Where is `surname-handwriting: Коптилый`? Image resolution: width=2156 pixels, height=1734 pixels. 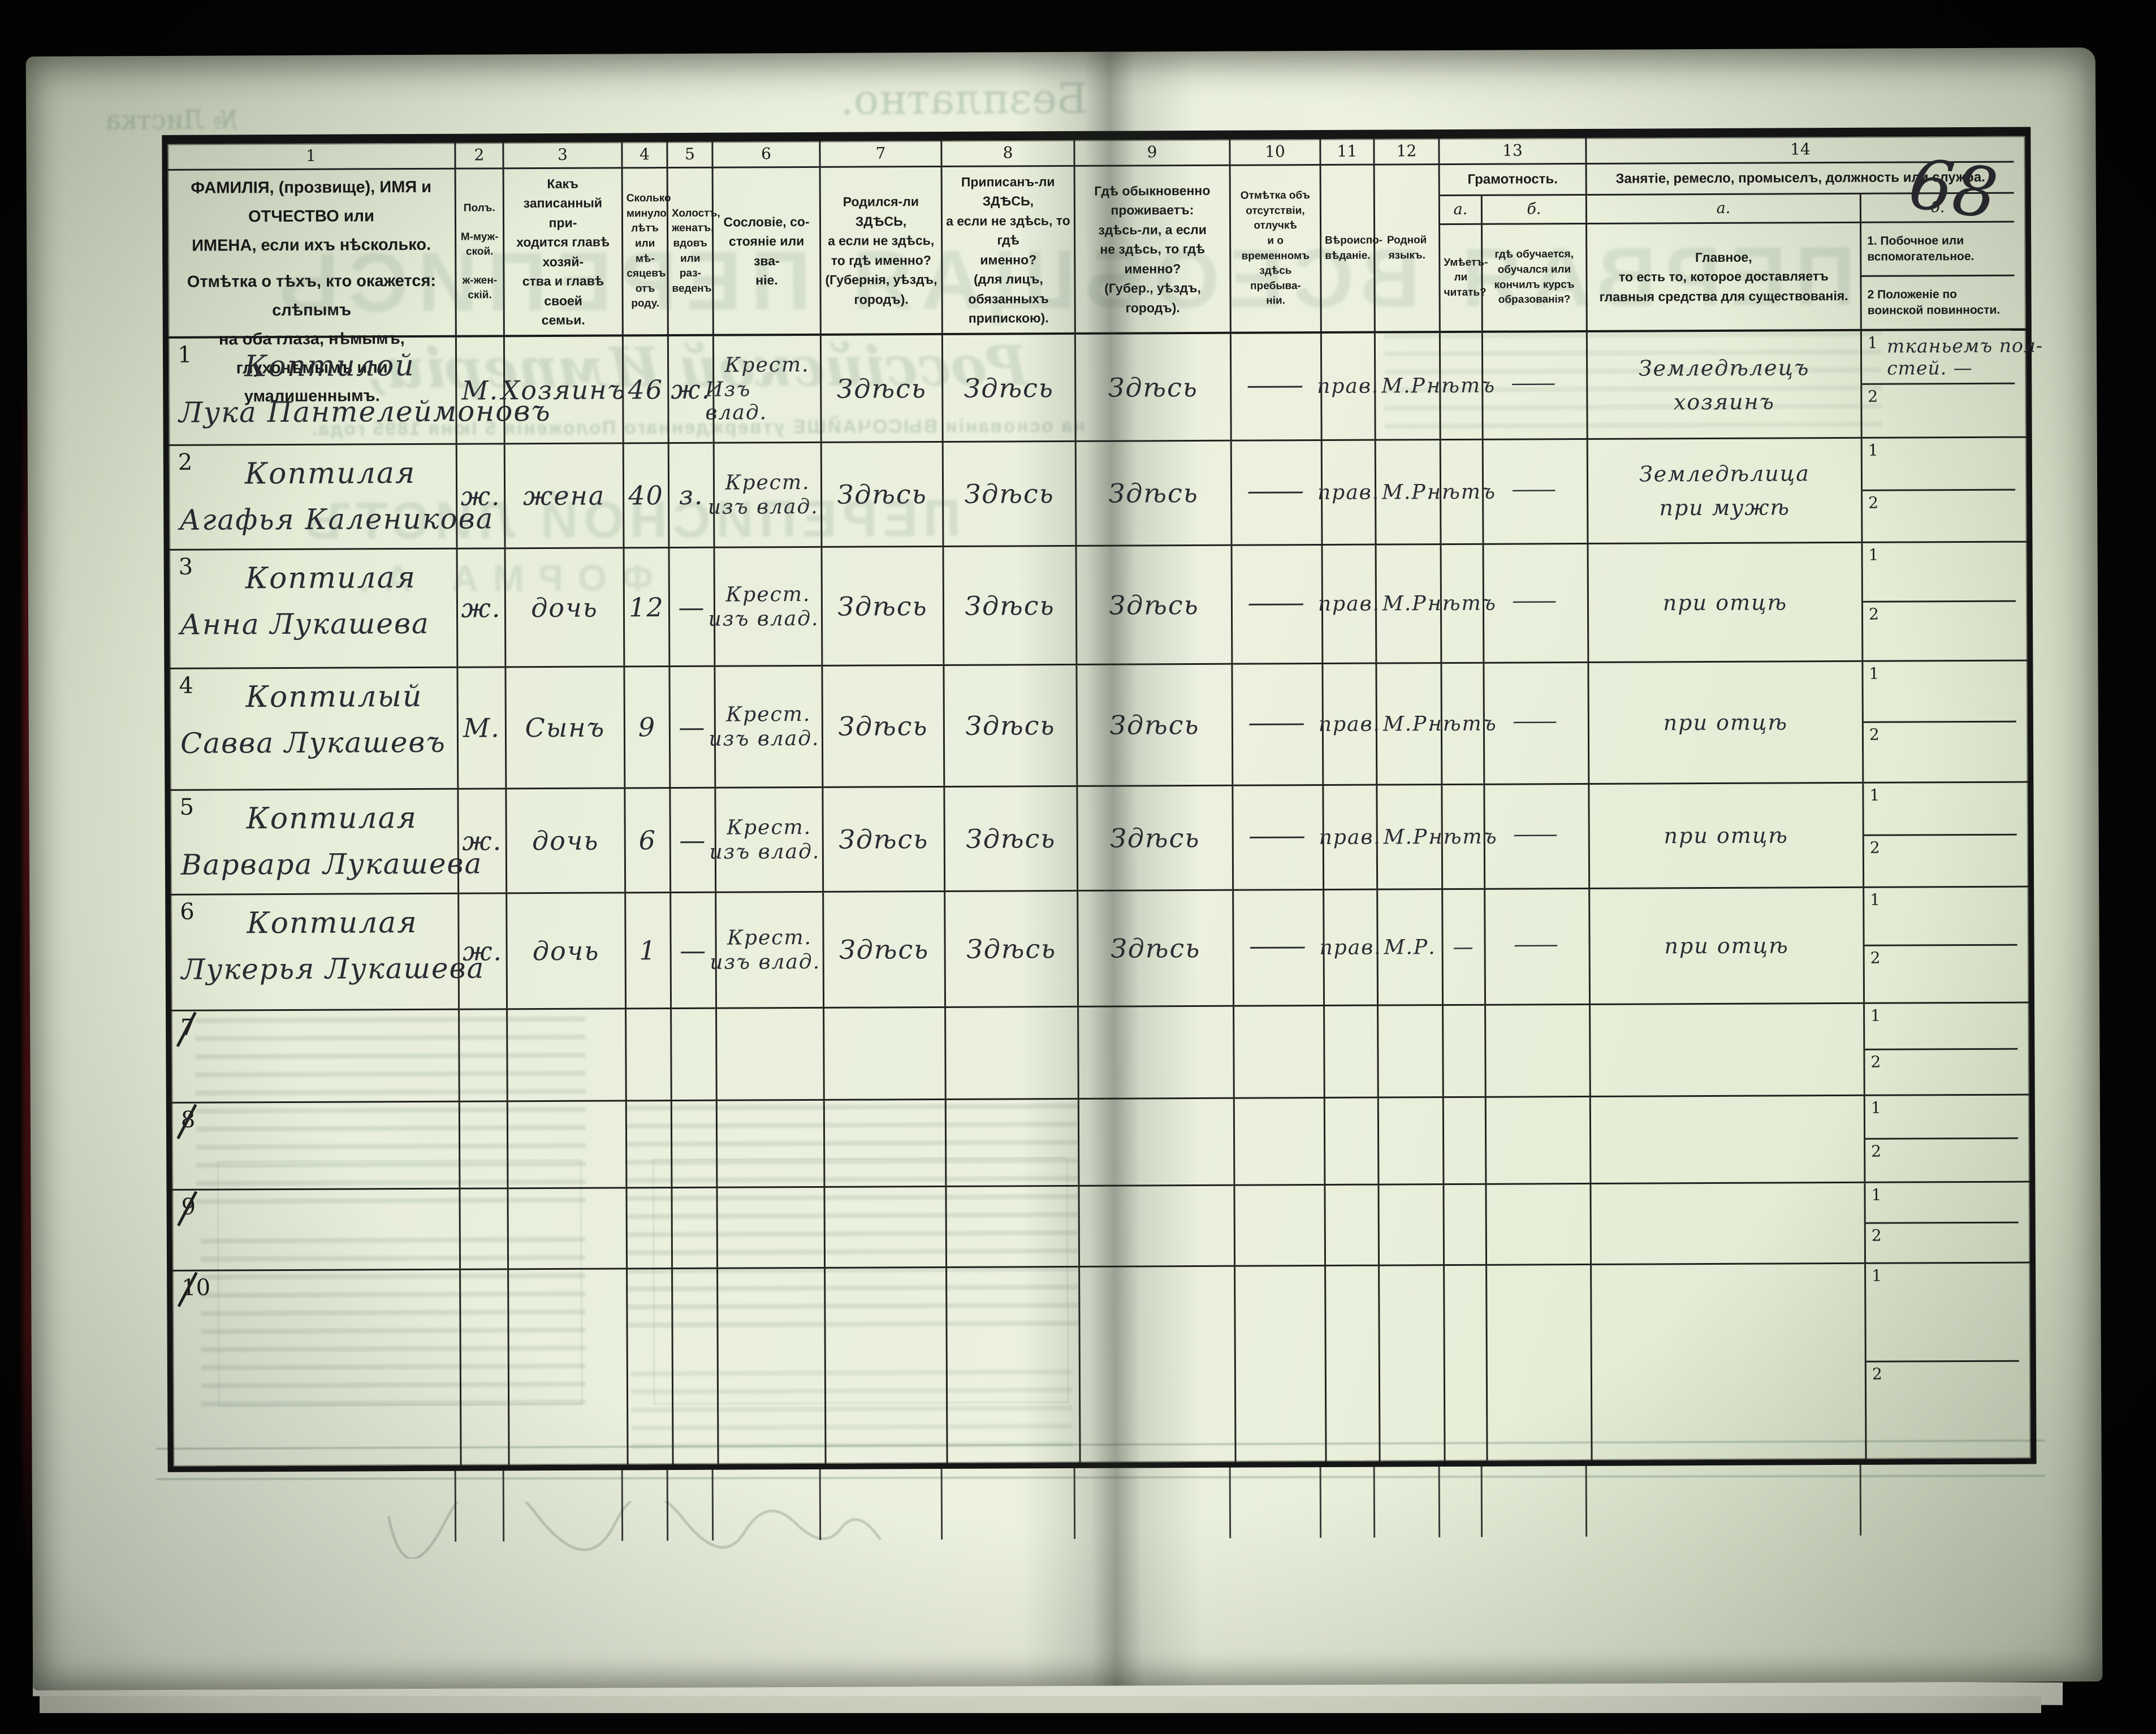 surname-handwriting: Коптилый is located at coordinates (334, 697).